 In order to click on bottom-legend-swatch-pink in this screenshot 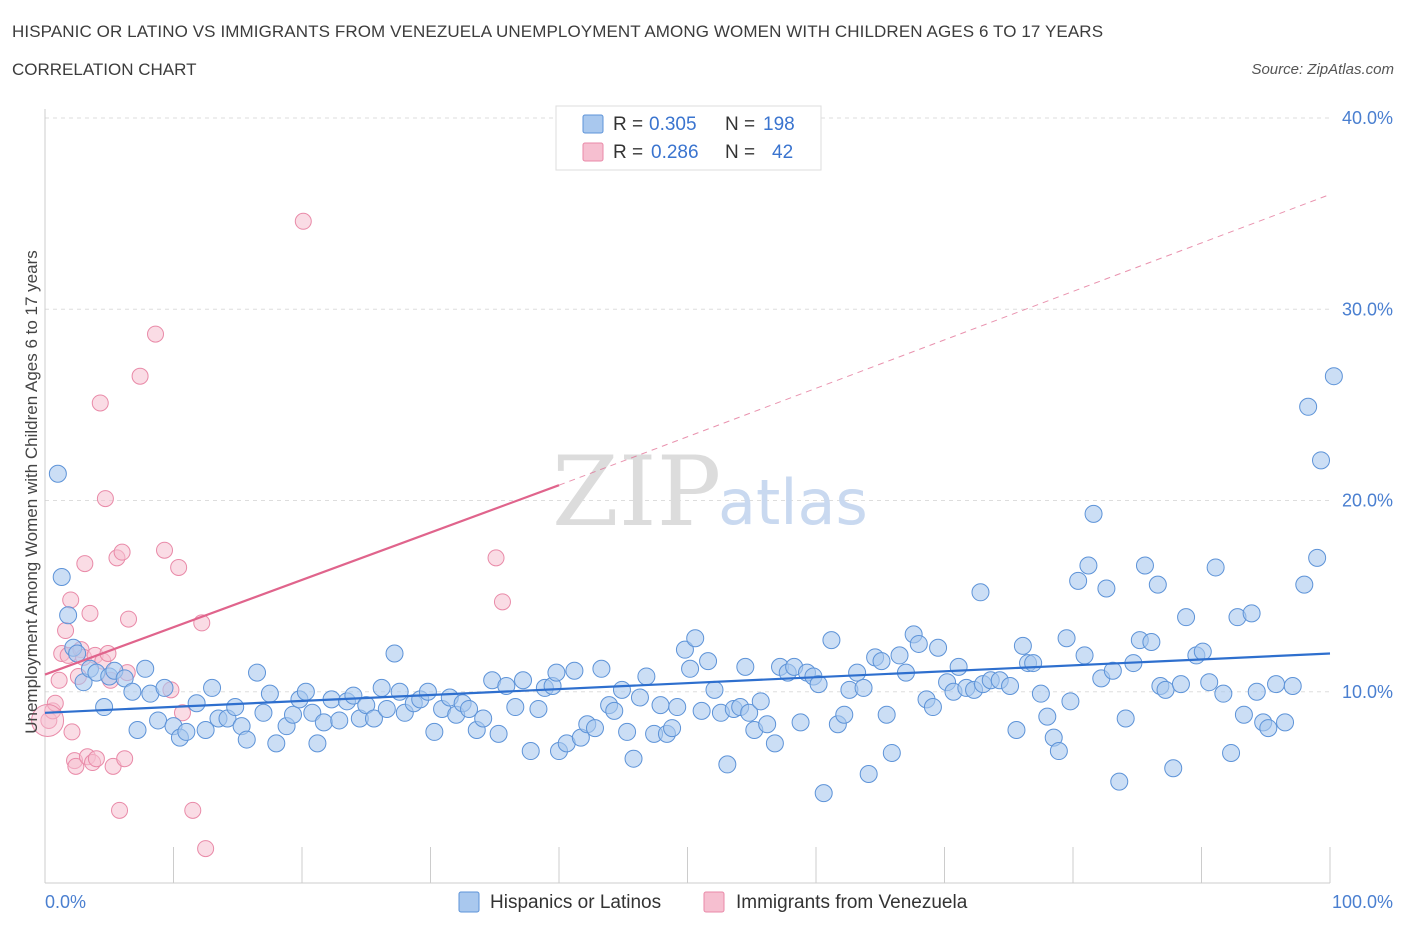, I will do `click(714, 902)`.